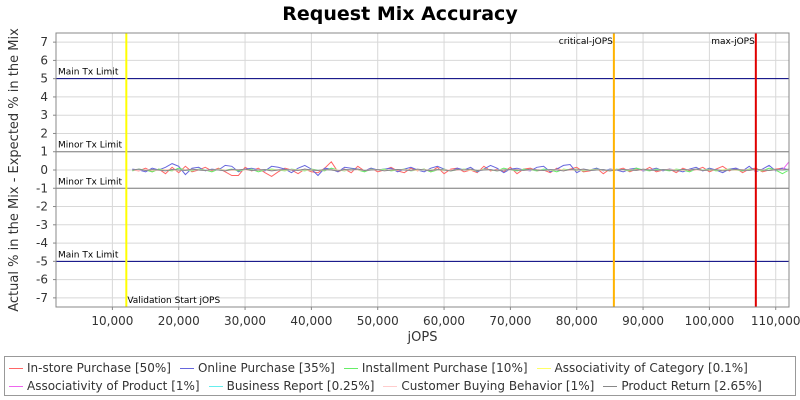  I want to click on x-tick-label: 50,000, so click(378, 321).